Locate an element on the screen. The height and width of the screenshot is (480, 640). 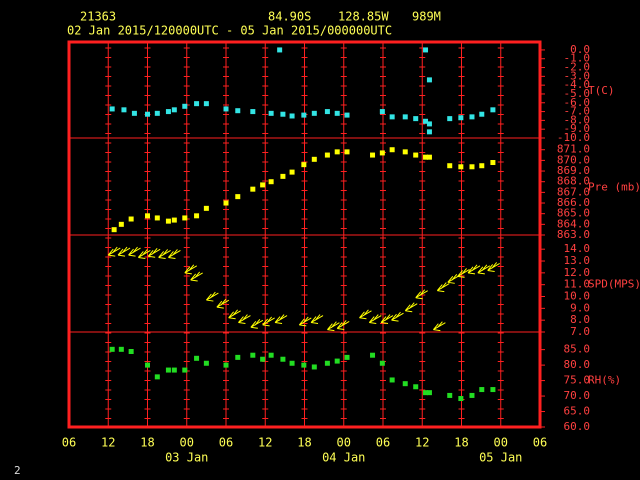
y-tick-label: 14.0 is located at coordinates (577, 248).